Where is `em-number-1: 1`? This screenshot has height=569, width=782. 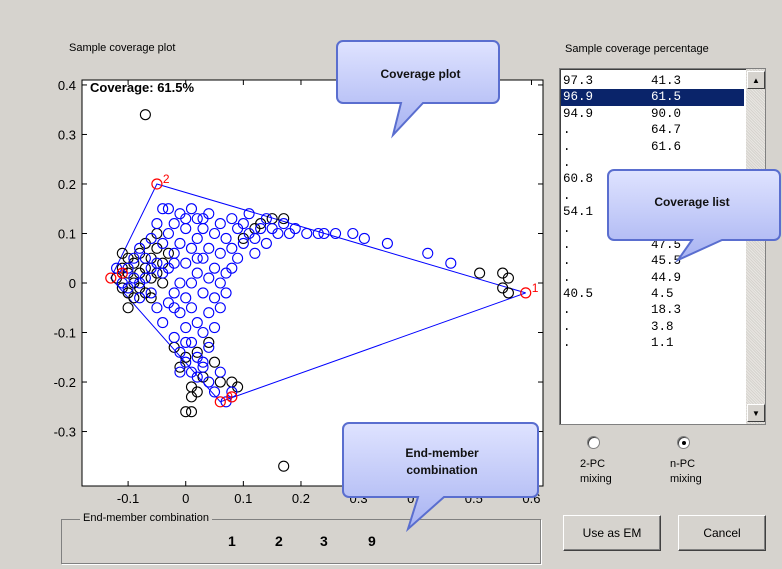 em-number-1: 1 is located at coordinates (232, 541).